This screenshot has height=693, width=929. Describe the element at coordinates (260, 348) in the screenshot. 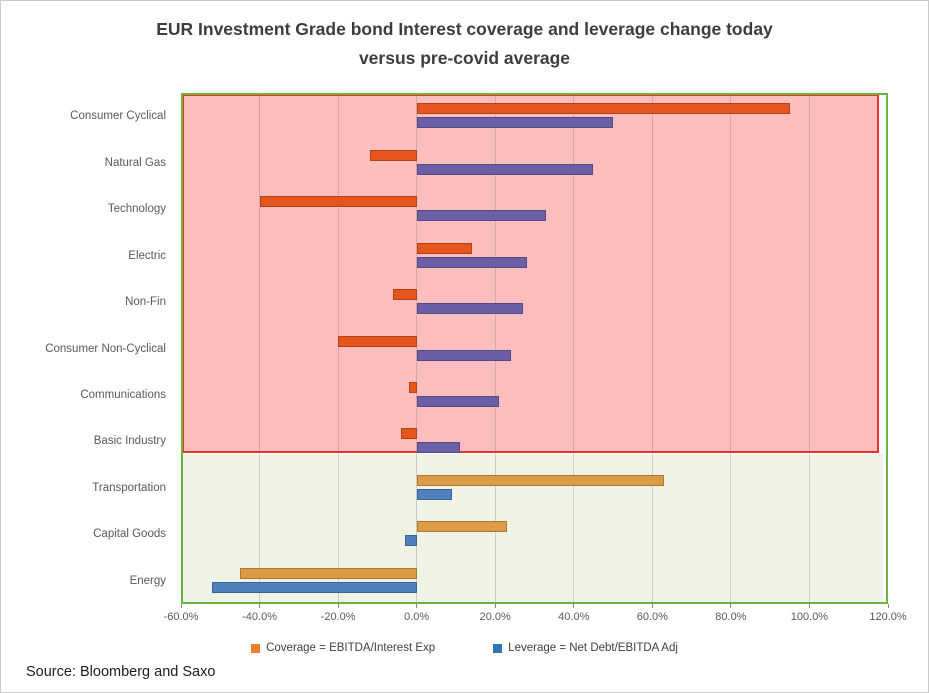

I see `gridline--40` at that location.